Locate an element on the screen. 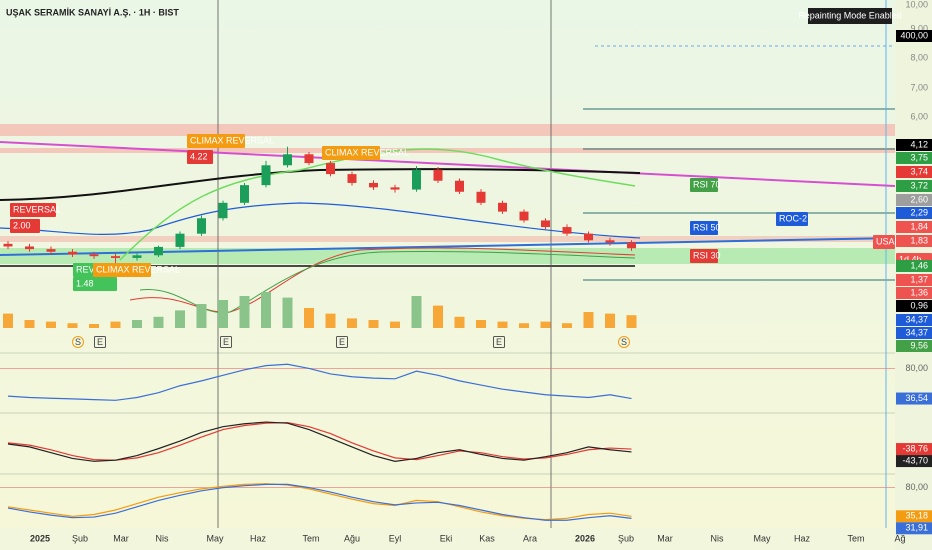 This screenshot has width=932, height=550. price-tag-label: 1,36 is located at coordinates (919, 292).